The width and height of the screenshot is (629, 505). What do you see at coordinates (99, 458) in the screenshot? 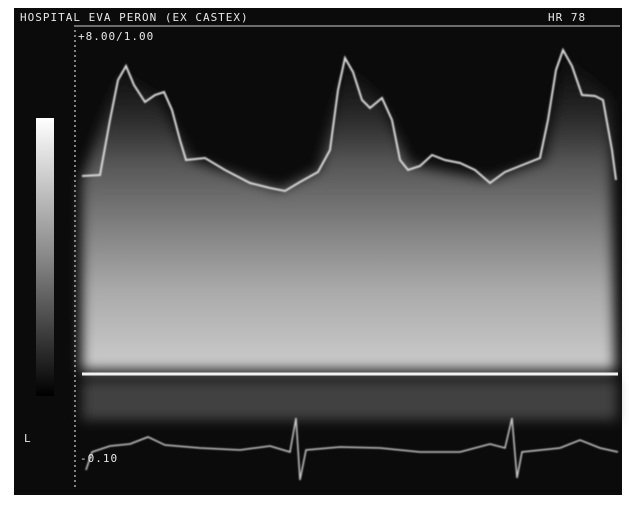
I see `scale-bottom: -0.10` at bounding box center [99, 458].